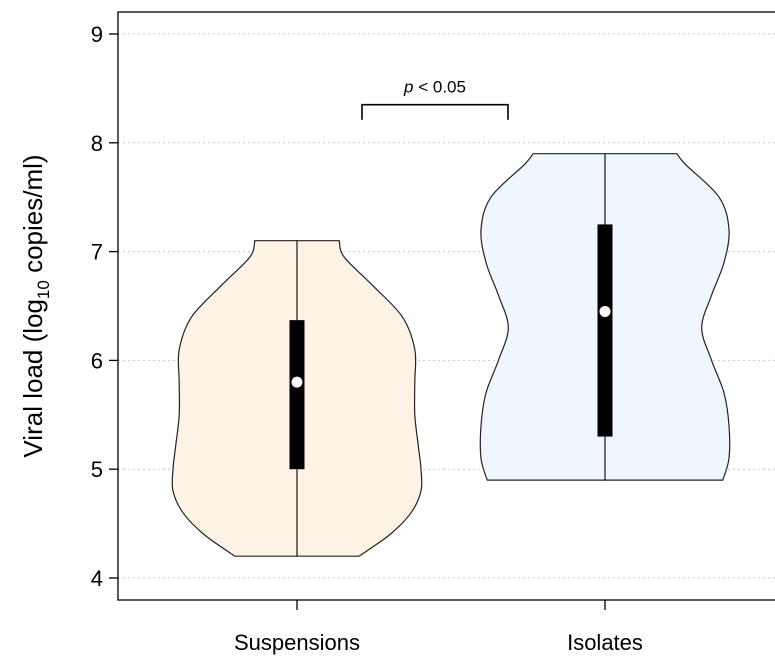 Image resolution: width=775 pixels, height=660 pixels. What do you see at coordinates (97, 360) in the screenshot?
I see `y-tick-label: 6` at bounding box center [97, 360].